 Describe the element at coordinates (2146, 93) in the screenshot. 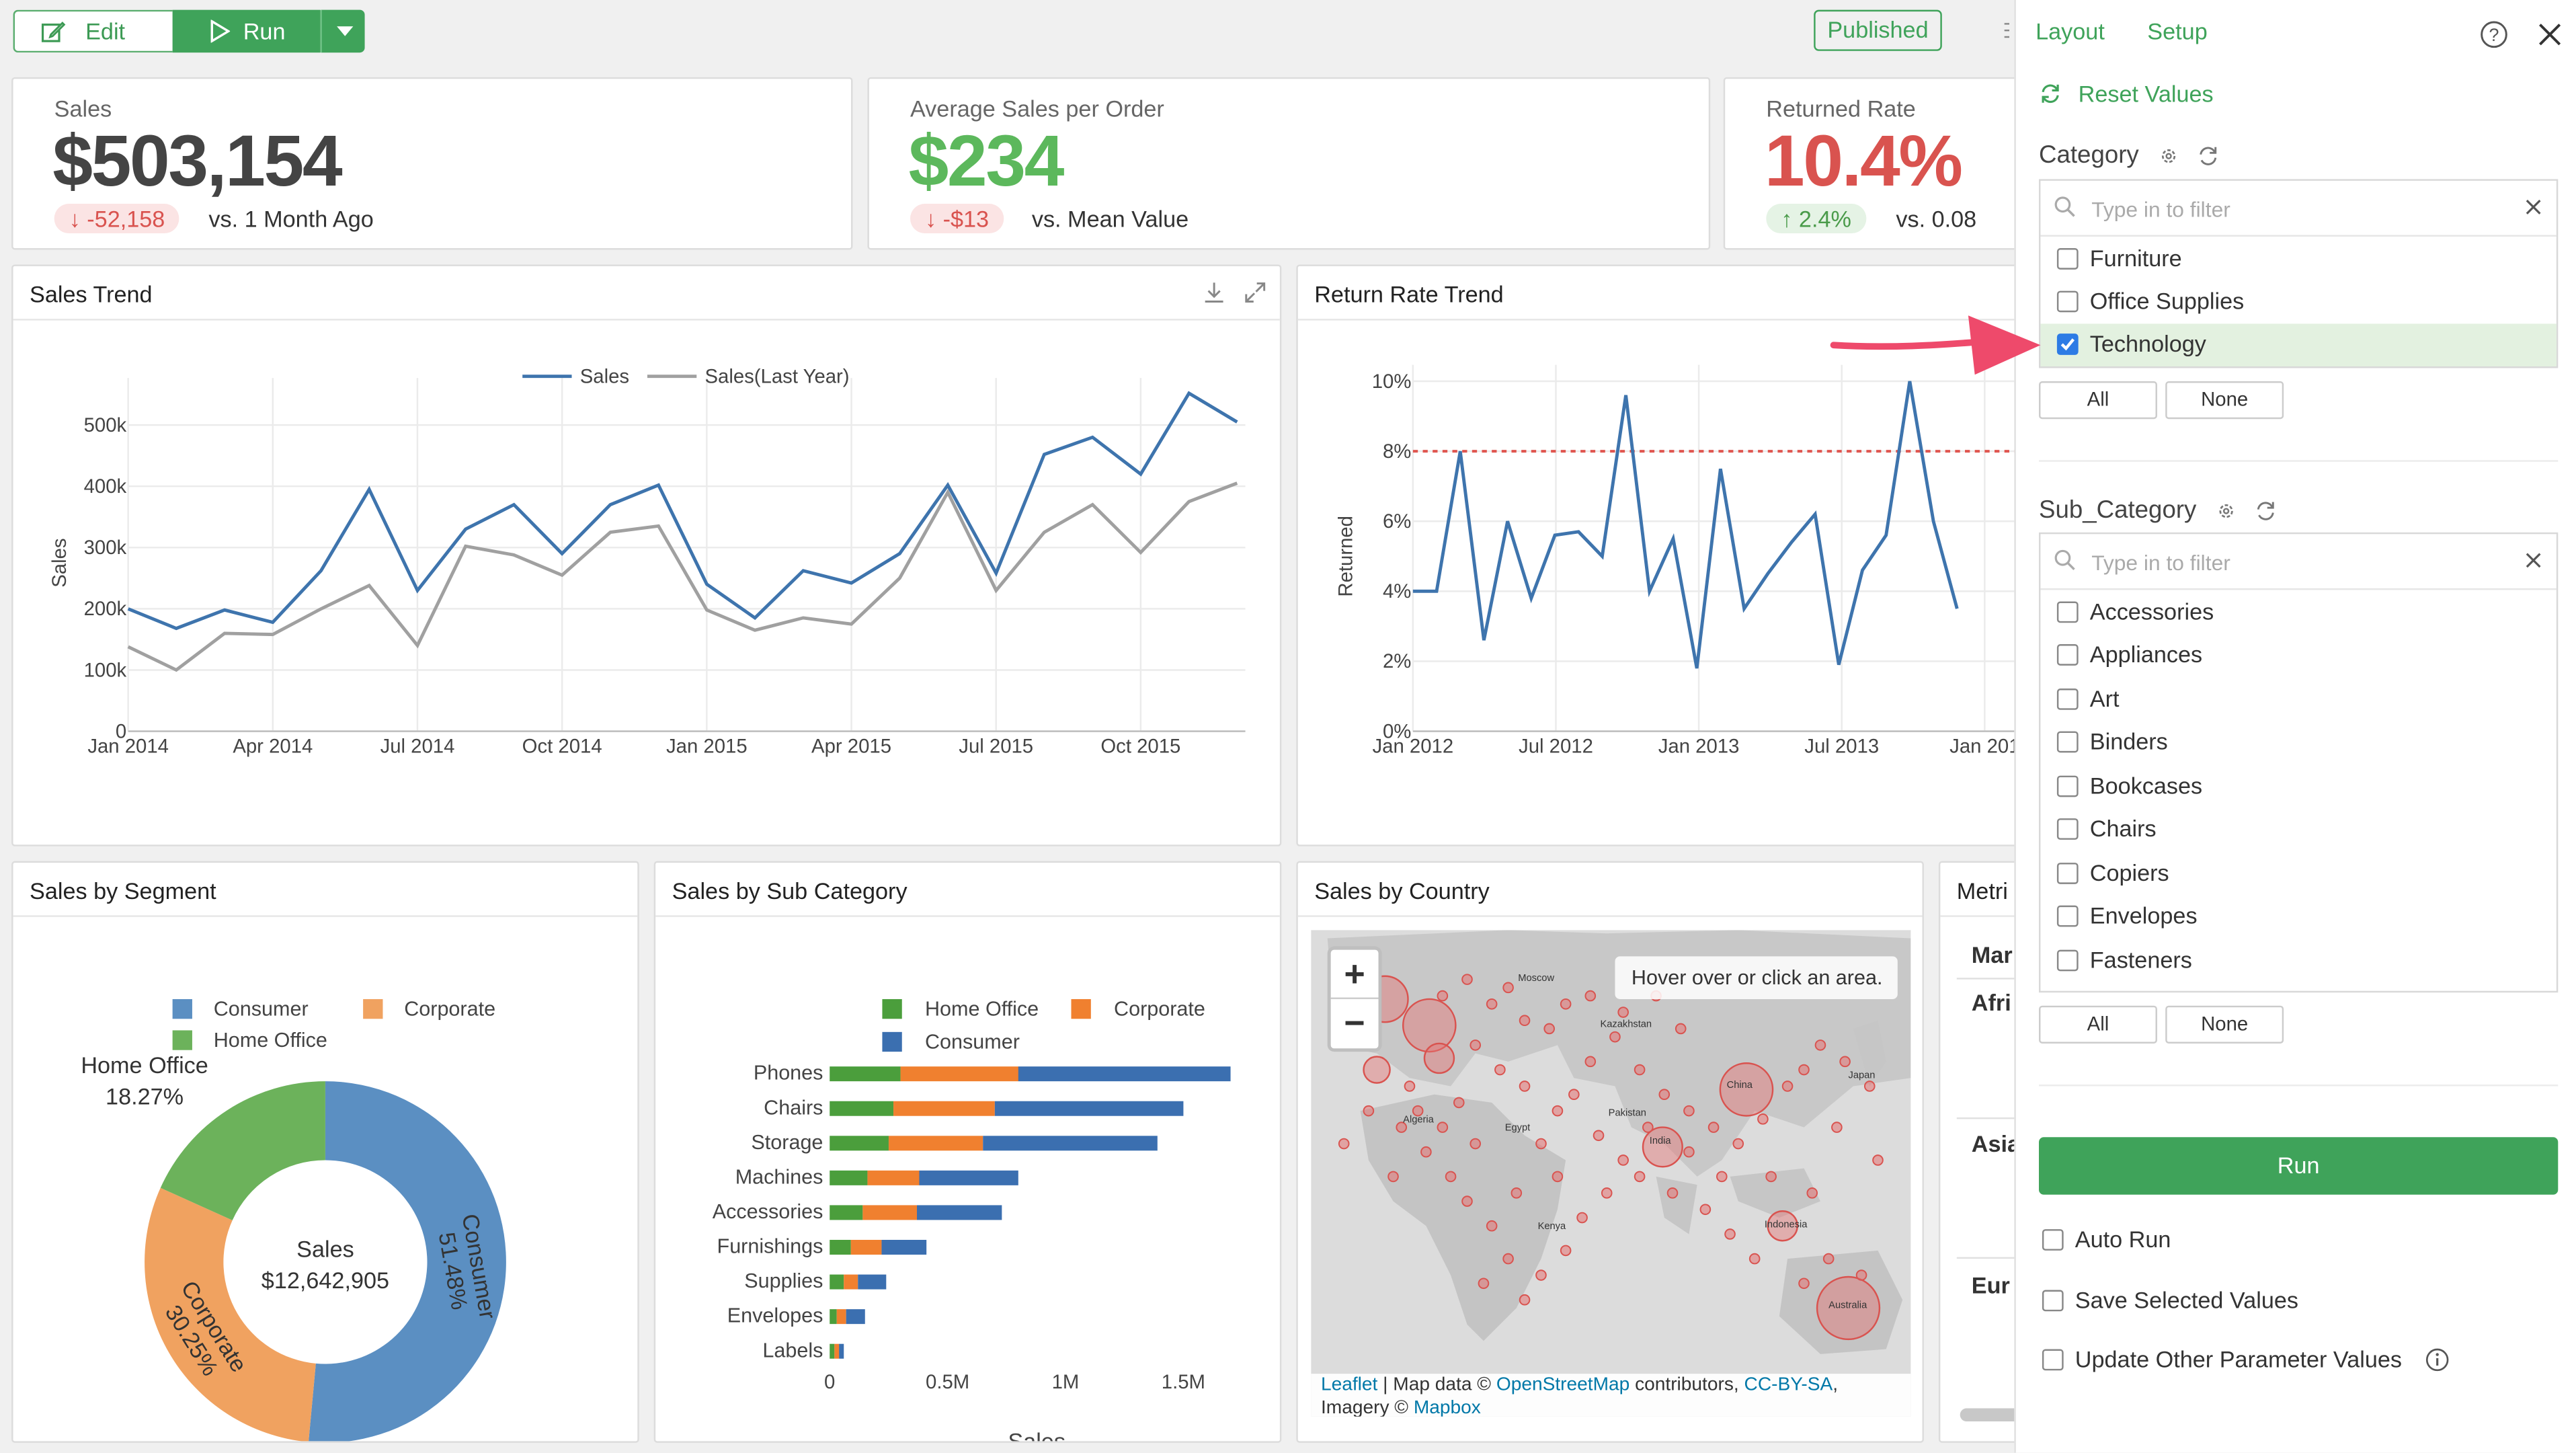

I see `reset-values-button: Reset Values` at that location.